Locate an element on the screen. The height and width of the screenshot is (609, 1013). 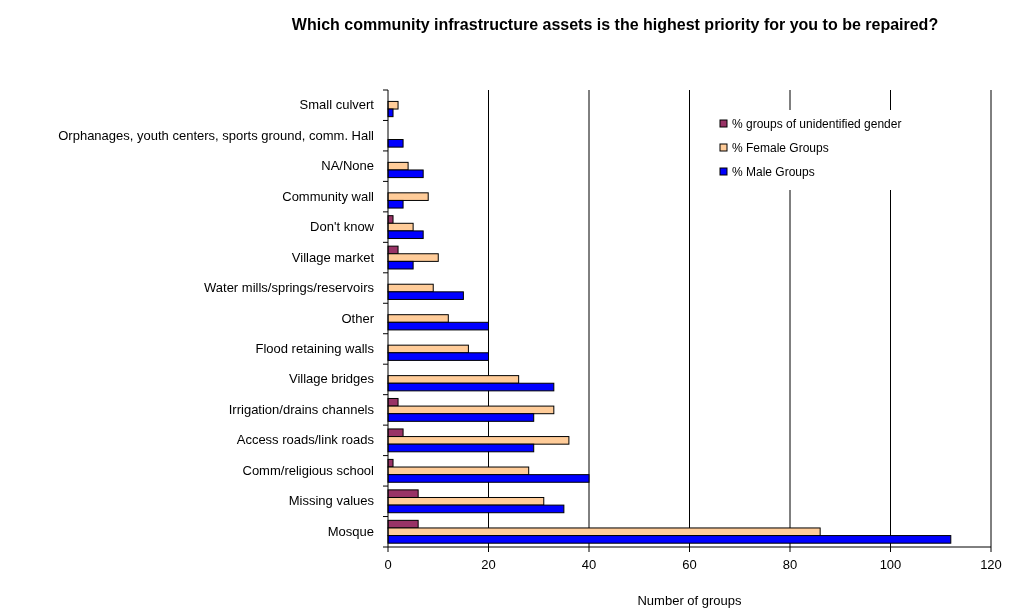
chart-title: Which community infrastructure assets is the highest priority for you to be repaired? is located at coordinates (615, 24).